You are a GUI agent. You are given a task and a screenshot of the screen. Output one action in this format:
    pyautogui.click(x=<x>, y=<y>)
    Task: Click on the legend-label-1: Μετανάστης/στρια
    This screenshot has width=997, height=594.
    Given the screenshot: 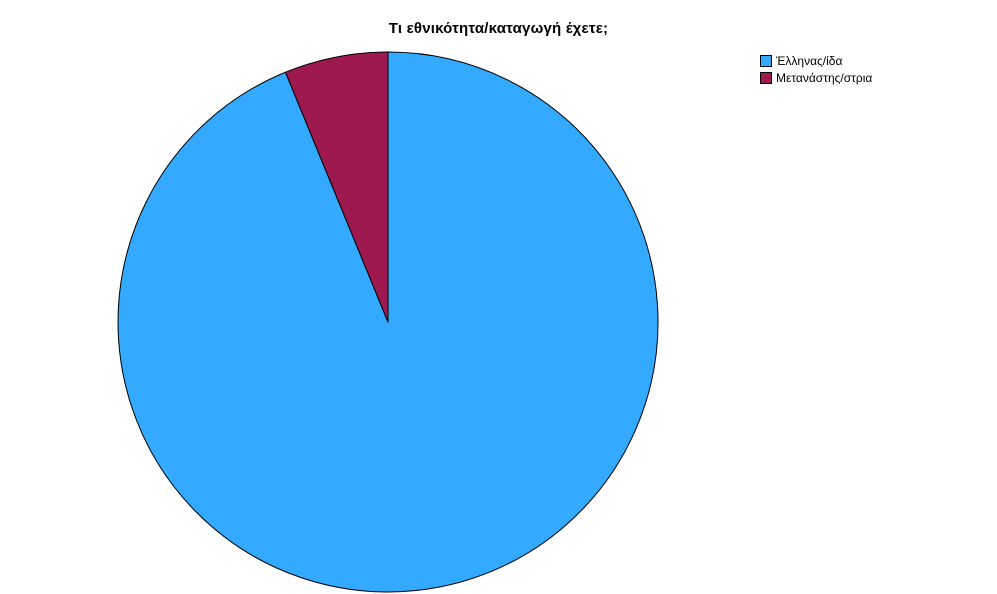 What is the action you would take?
    pyautogui.click(x=824, y=77)
    